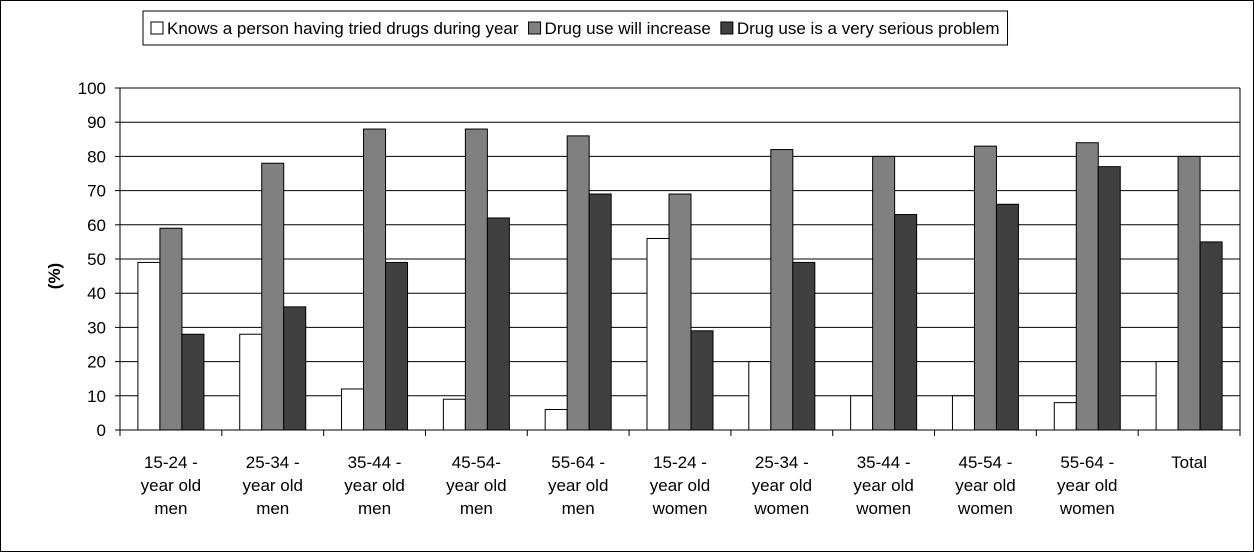  Describe the element at coordinates (868, 28) in the screenshot. I see `legend-label: Drug use is a very serious problem` at that location.